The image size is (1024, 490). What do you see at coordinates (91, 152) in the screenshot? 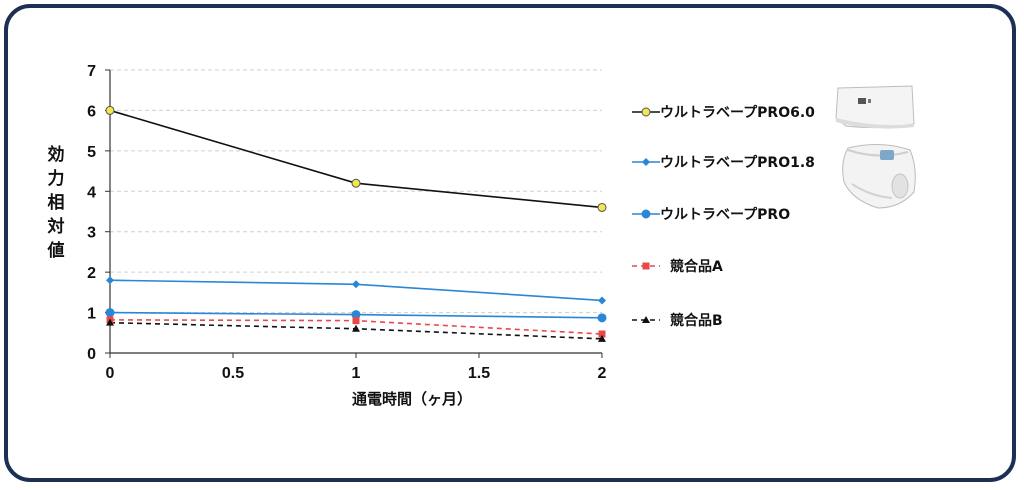
I see `y-tick-label: 5` at bounding box center [91, 152].